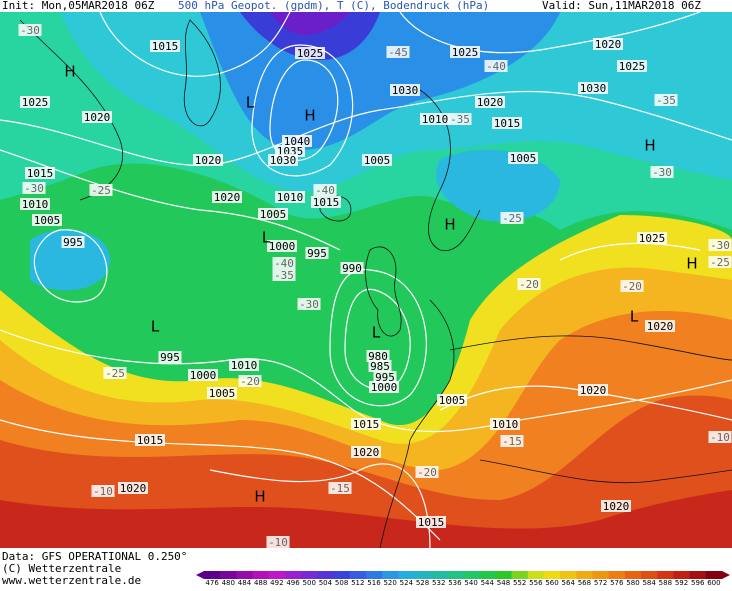 The height and width of the screenshot is (591, 732). Describe the element at coordinates (470, 583) in the screenshot. I see `colorbar-label: 540` at that location.